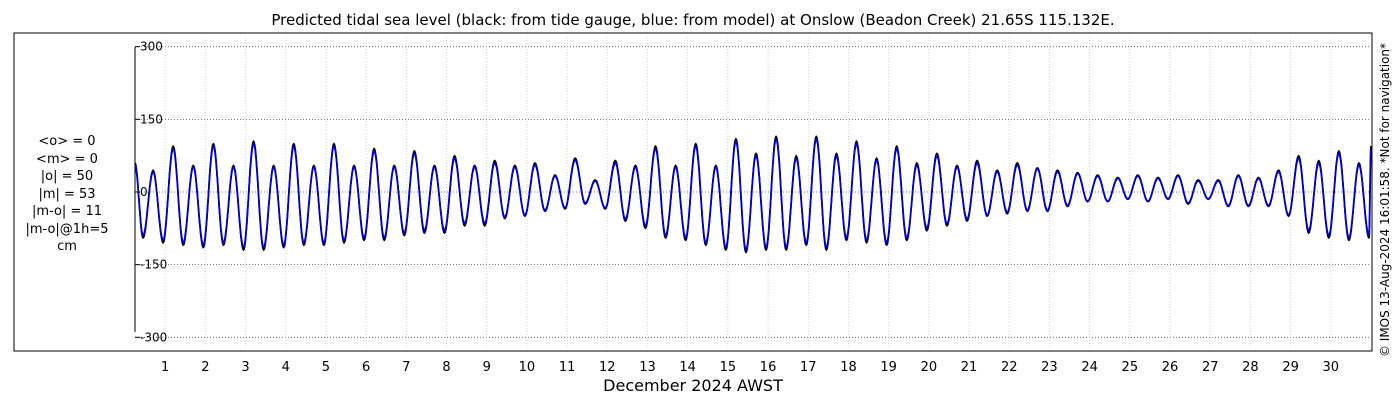 The height and width of the screenshot is (400, 1400). I want to click on x-tick-label: 29, so click(1290, 367).